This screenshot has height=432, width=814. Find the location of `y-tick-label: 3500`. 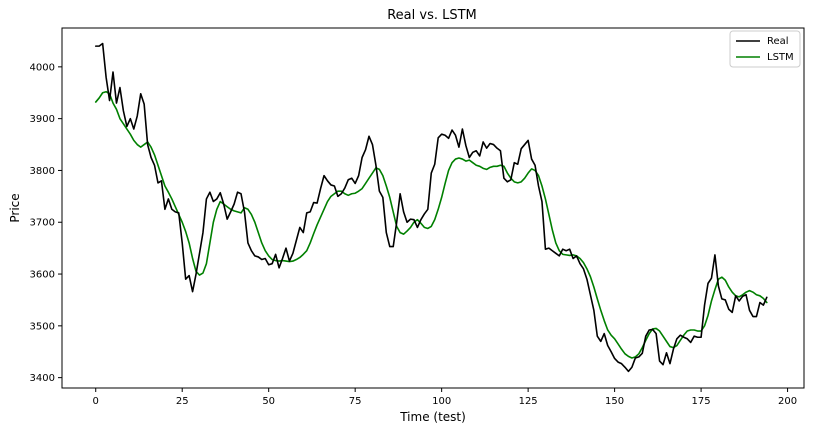

y-tick-label: 3500 is located at coordinates (42, 326).